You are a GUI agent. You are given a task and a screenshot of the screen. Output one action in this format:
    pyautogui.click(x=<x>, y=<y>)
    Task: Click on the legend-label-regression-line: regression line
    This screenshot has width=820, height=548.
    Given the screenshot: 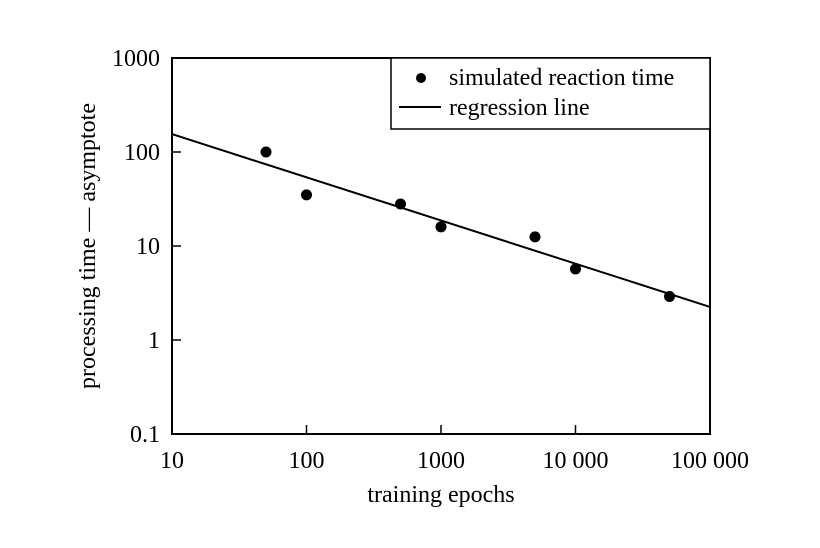 What is the action you would take?
    pyautogui.click(x=519, y=108)
    